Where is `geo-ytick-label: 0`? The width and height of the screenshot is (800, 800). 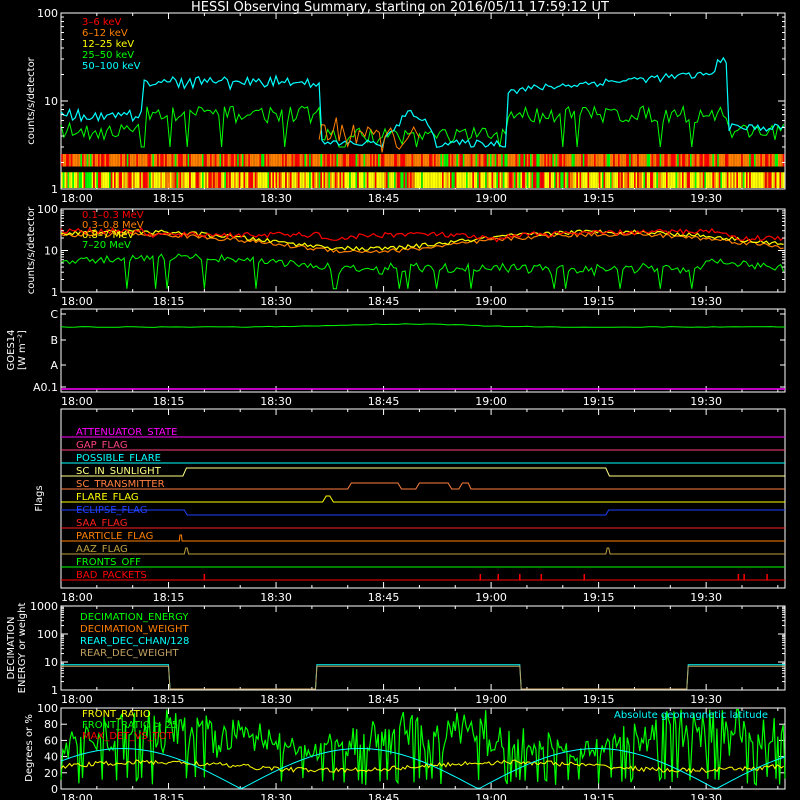 geo-ytick-label: 0 is located at coordinates (54, 789).